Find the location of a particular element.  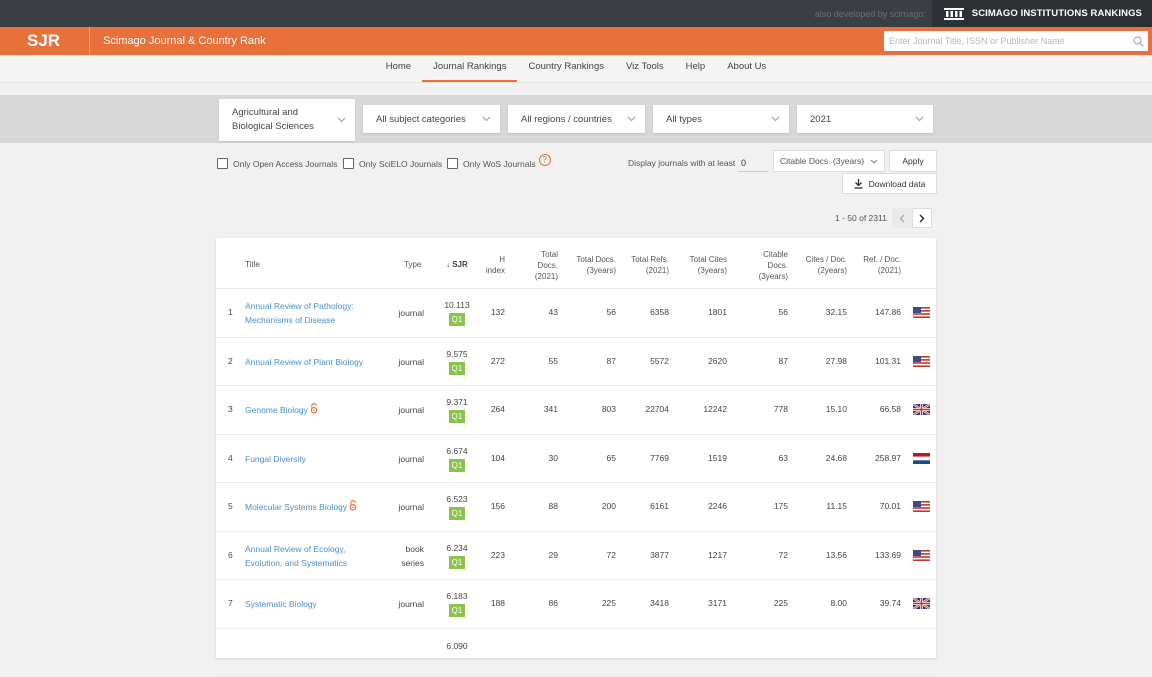

pagination: 1 - 50 of 2311 is located at coordinates (883, 218).